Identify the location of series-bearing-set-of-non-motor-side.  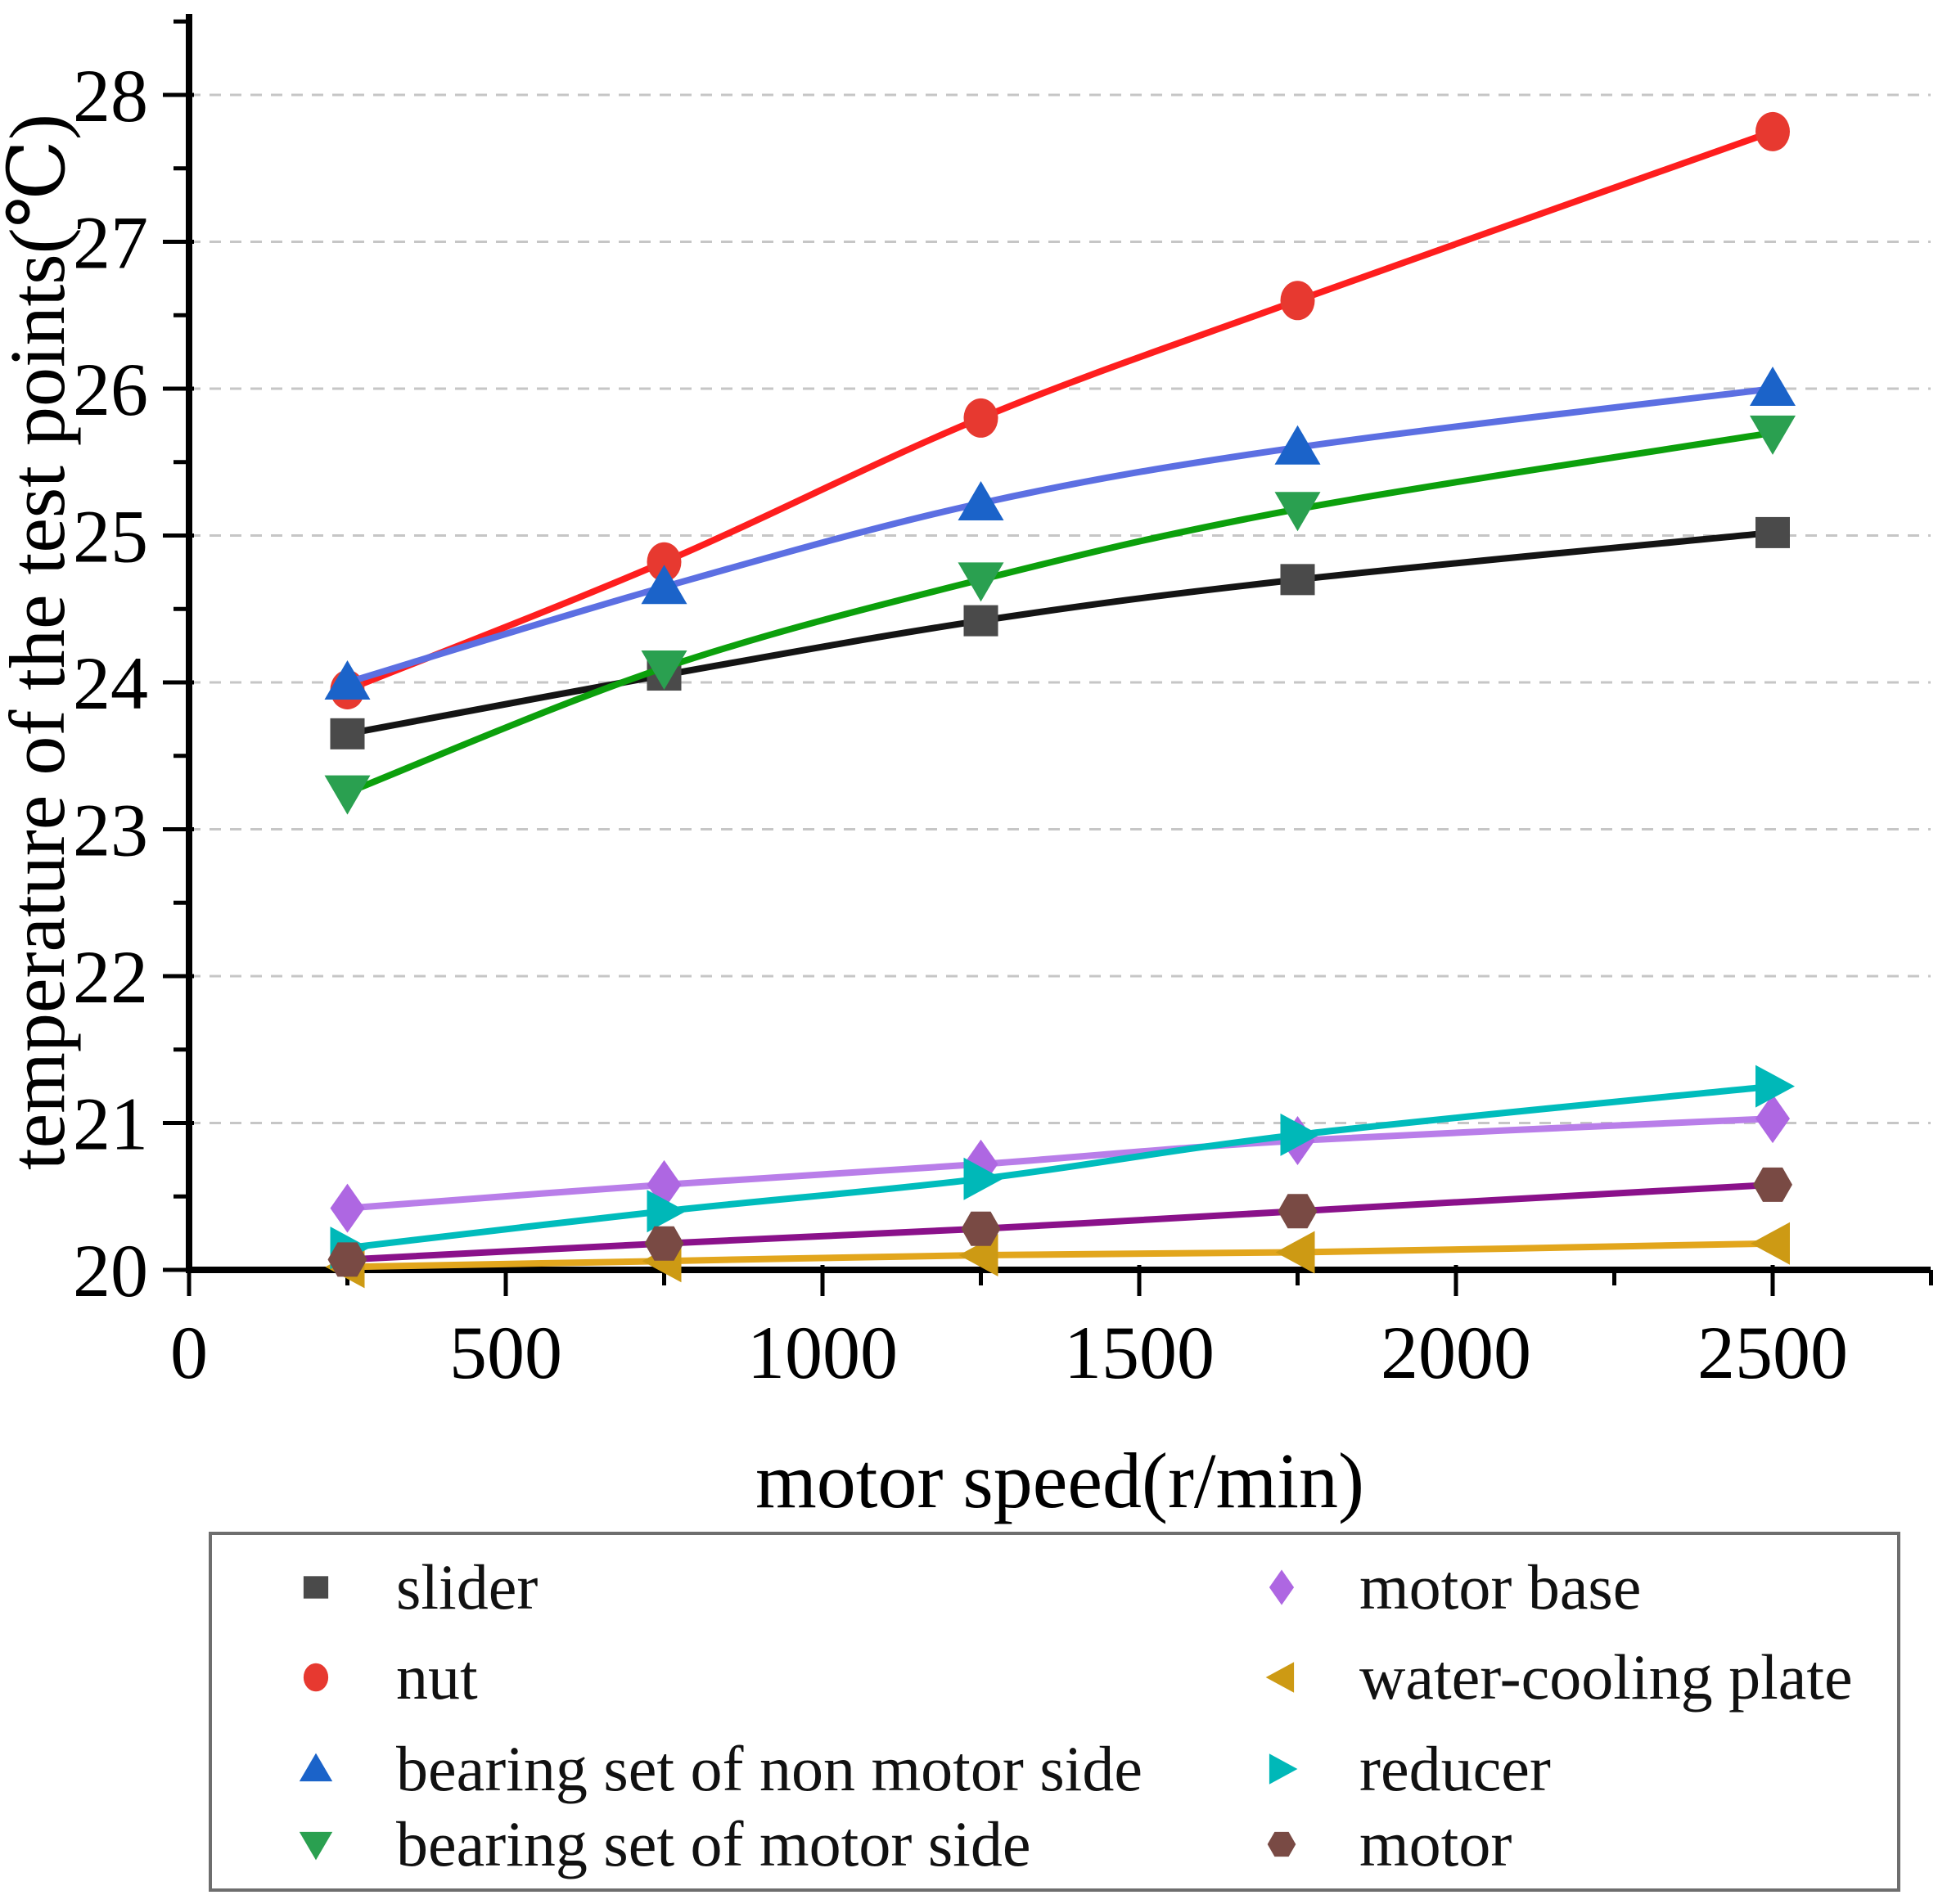
(1060, 533).